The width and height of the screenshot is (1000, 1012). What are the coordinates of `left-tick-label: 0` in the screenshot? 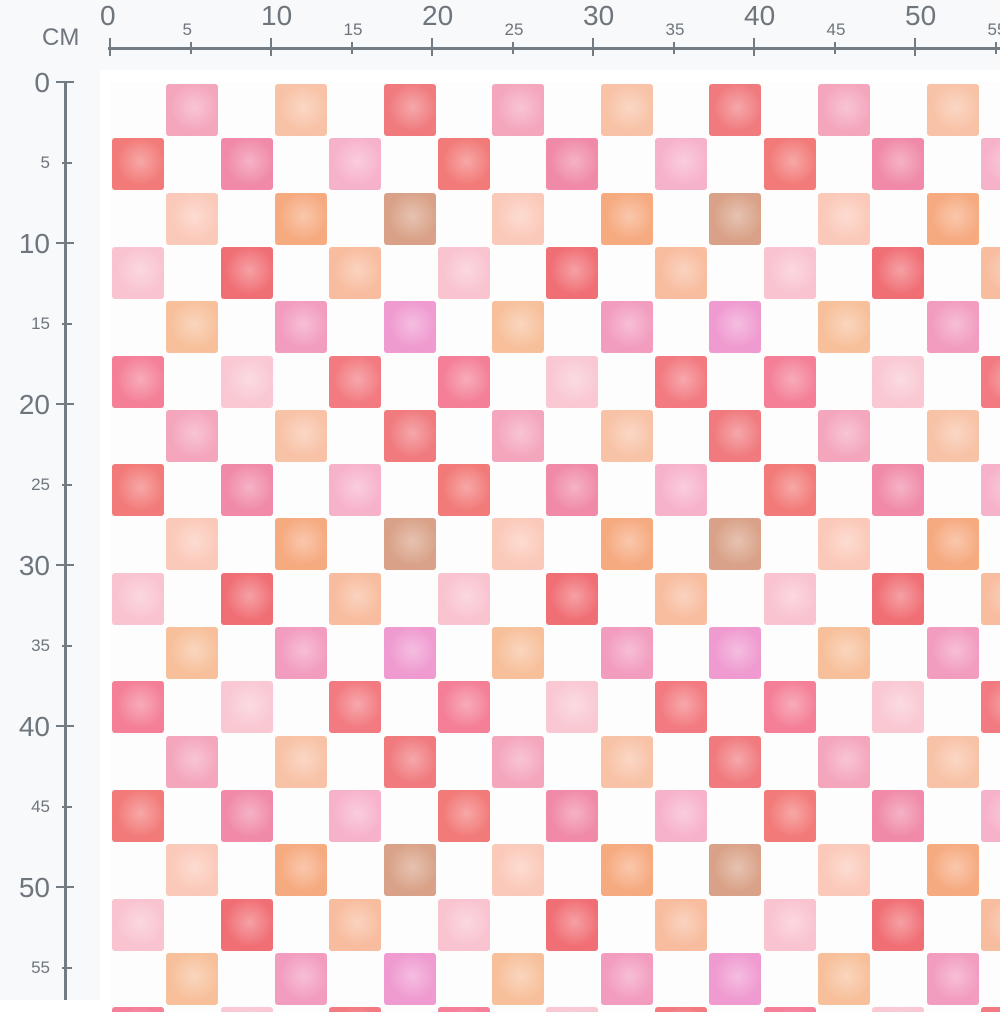 It's located at (42, 83).